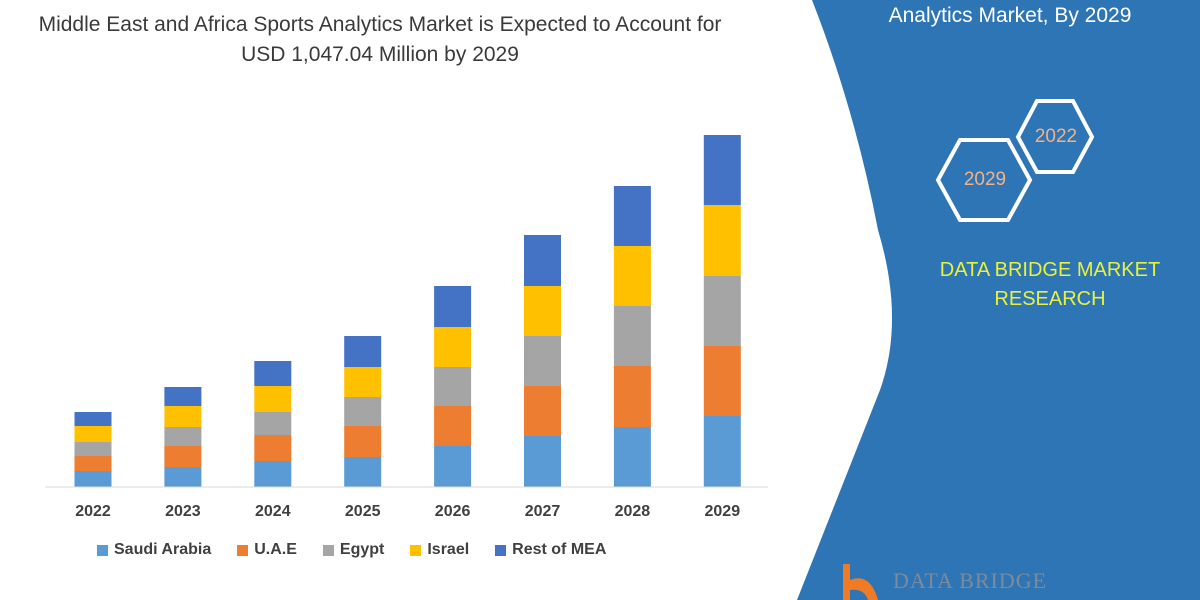 The width and height of the screenshot is (1200, 600). I want to click on bar-segment-2029-egypt, so click(722, 311).